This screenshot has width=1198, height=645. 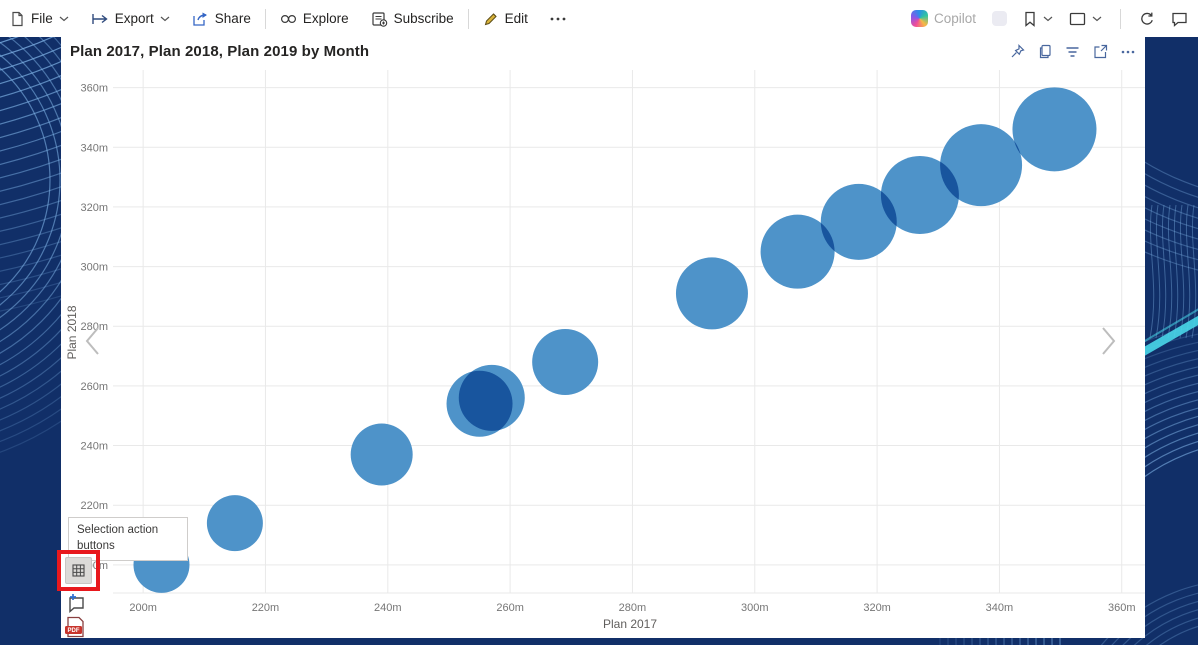 I want to click on file-icon, so click(x=17, y=18).